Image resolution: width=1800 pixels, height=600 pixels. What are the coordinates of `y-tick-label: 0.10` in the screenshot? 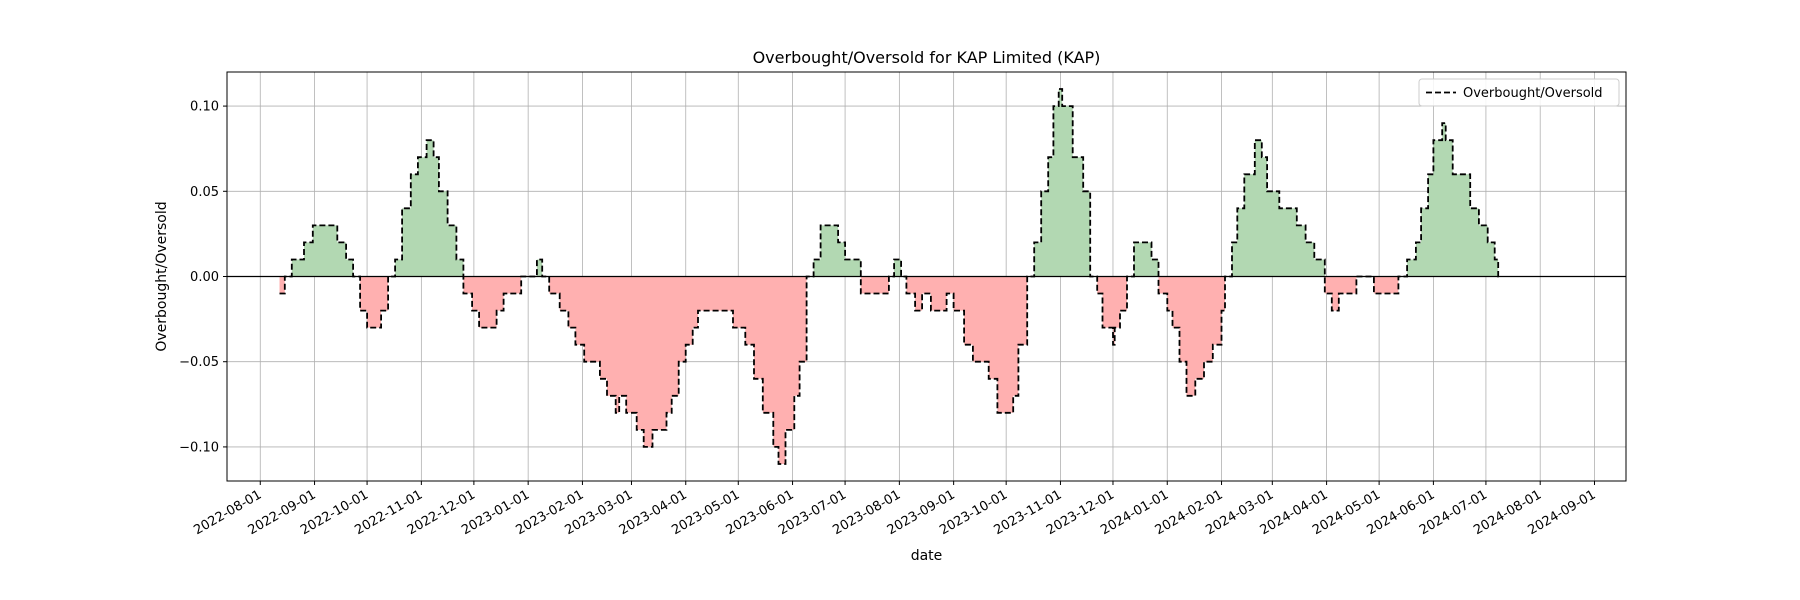 It's located at (204, 107).